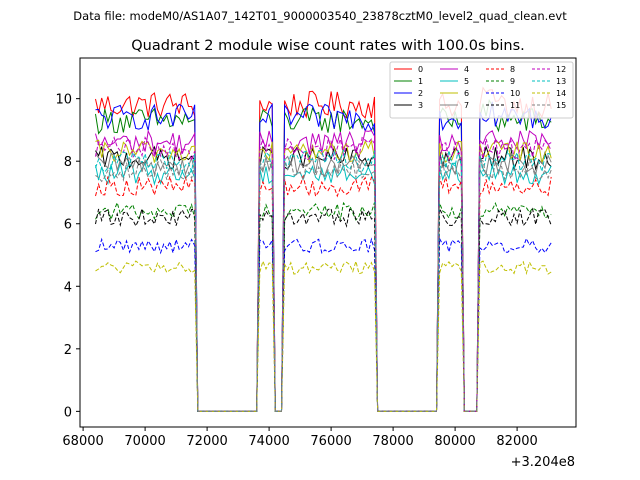 The width and height of the screenshot is (640, 480). What do you see at coordinates (561, 81) in the screenshot?
I see `legend-label-13: 13` at bounding box center [561, 81].